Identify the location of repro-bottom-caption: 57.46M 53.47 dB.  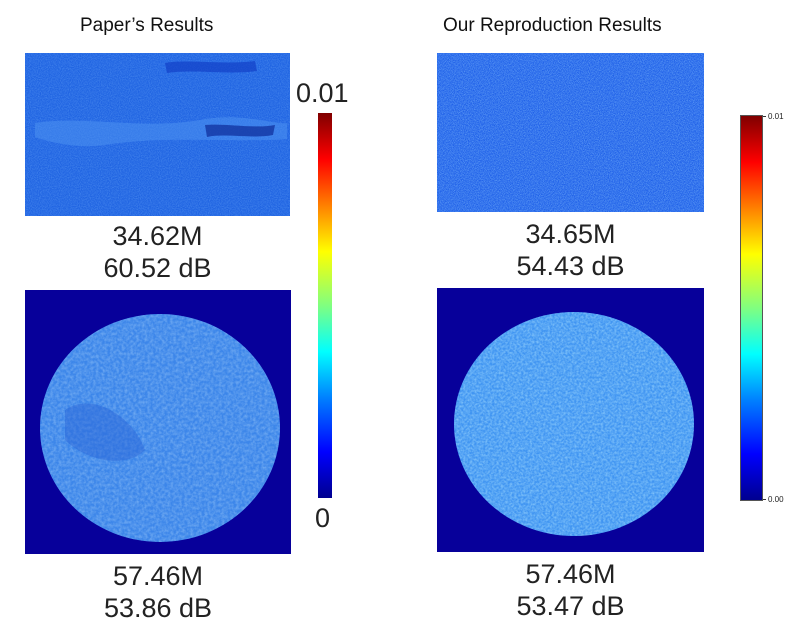
(570, 590).